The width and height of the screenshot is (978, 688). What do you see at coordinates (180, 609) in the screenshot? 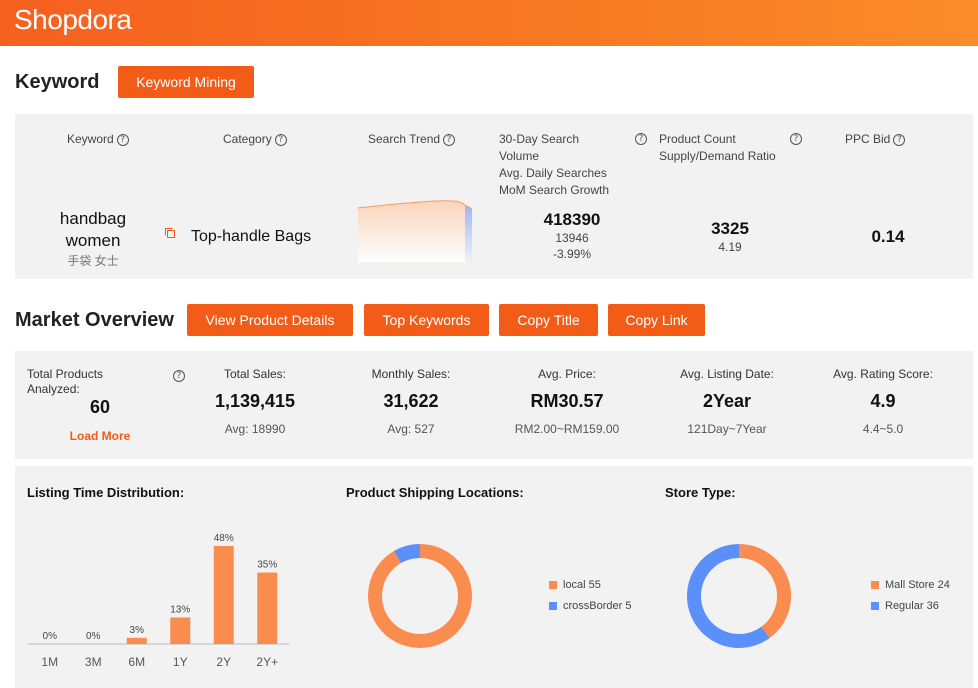
I see `bar-value-label: 13%` at bounding box center [180, 609].